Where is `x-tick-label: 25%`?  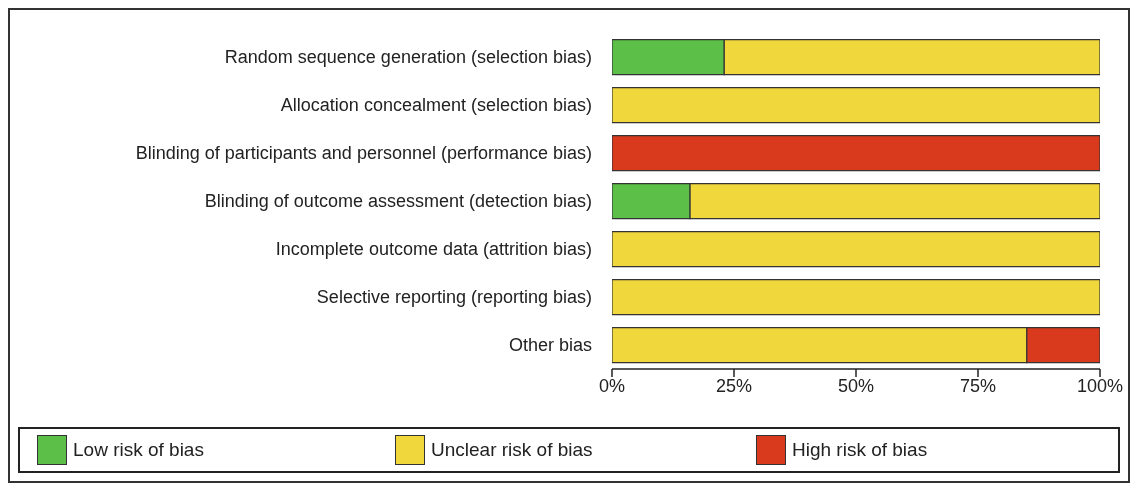
x-tick-label: 25% is located at coordinates (734, 385).